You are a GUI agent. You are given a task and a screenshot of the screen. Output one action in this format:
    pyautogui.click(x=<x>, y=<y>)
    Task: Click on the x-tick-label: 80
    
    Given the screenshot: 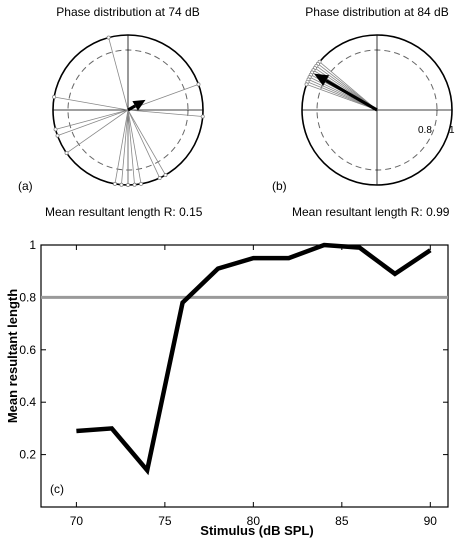 What is the action you would take?
    pyautogui.click(x=254, y=521)
    